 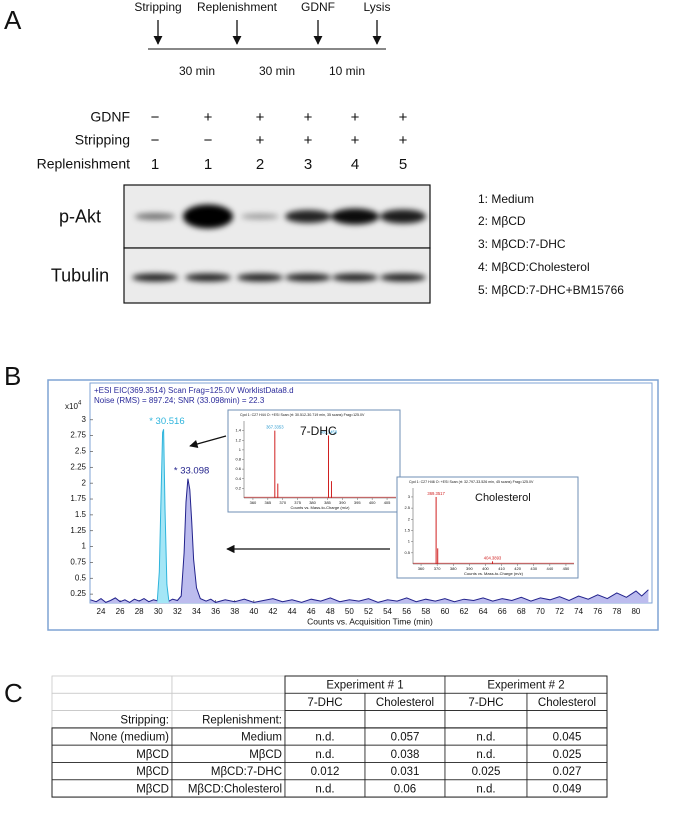 I want to click on table-cell-text: MβCD:7-DHC, so click(x=246, y=772).